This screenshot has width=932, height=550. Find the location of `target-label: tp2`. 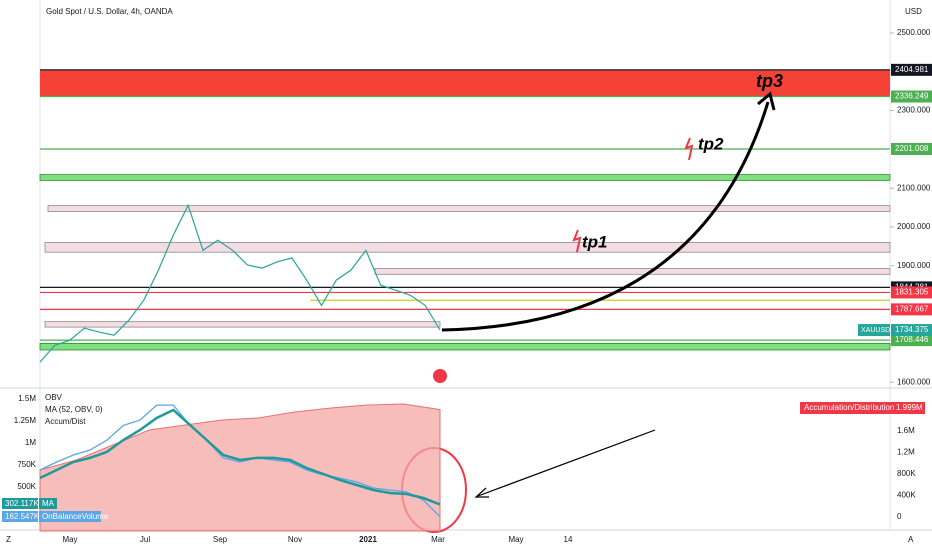

target-label: tp2 is located at coordinates (711, 143).